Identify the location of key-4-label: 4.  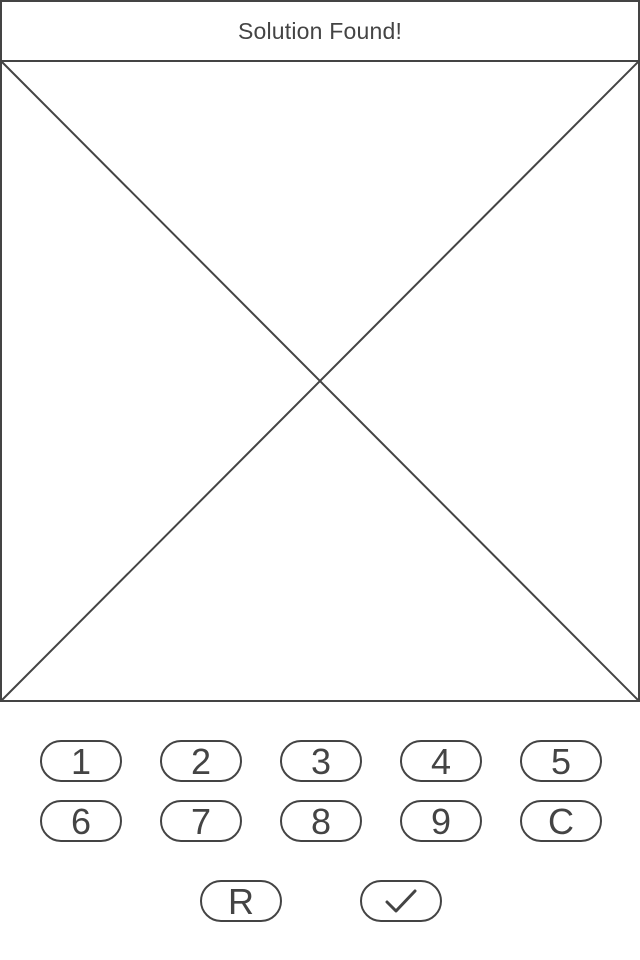
(441, 761).